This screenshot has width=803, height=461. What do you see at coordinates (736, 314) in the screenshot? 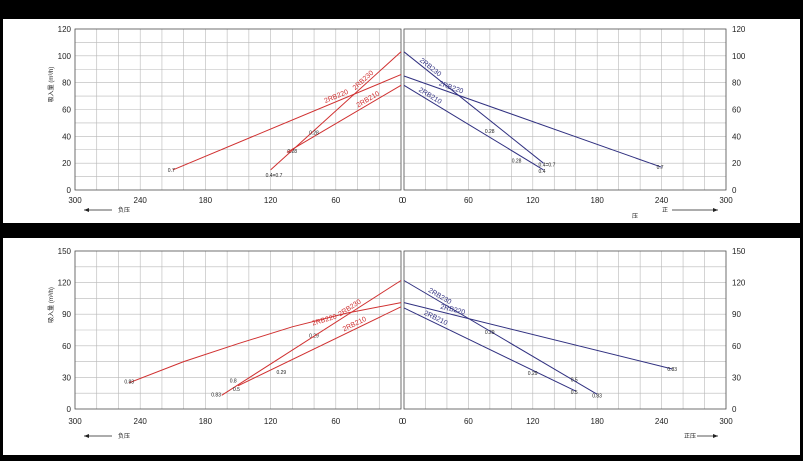
I see `y-tick-label-right: 90` at bounding box center [736, 314].